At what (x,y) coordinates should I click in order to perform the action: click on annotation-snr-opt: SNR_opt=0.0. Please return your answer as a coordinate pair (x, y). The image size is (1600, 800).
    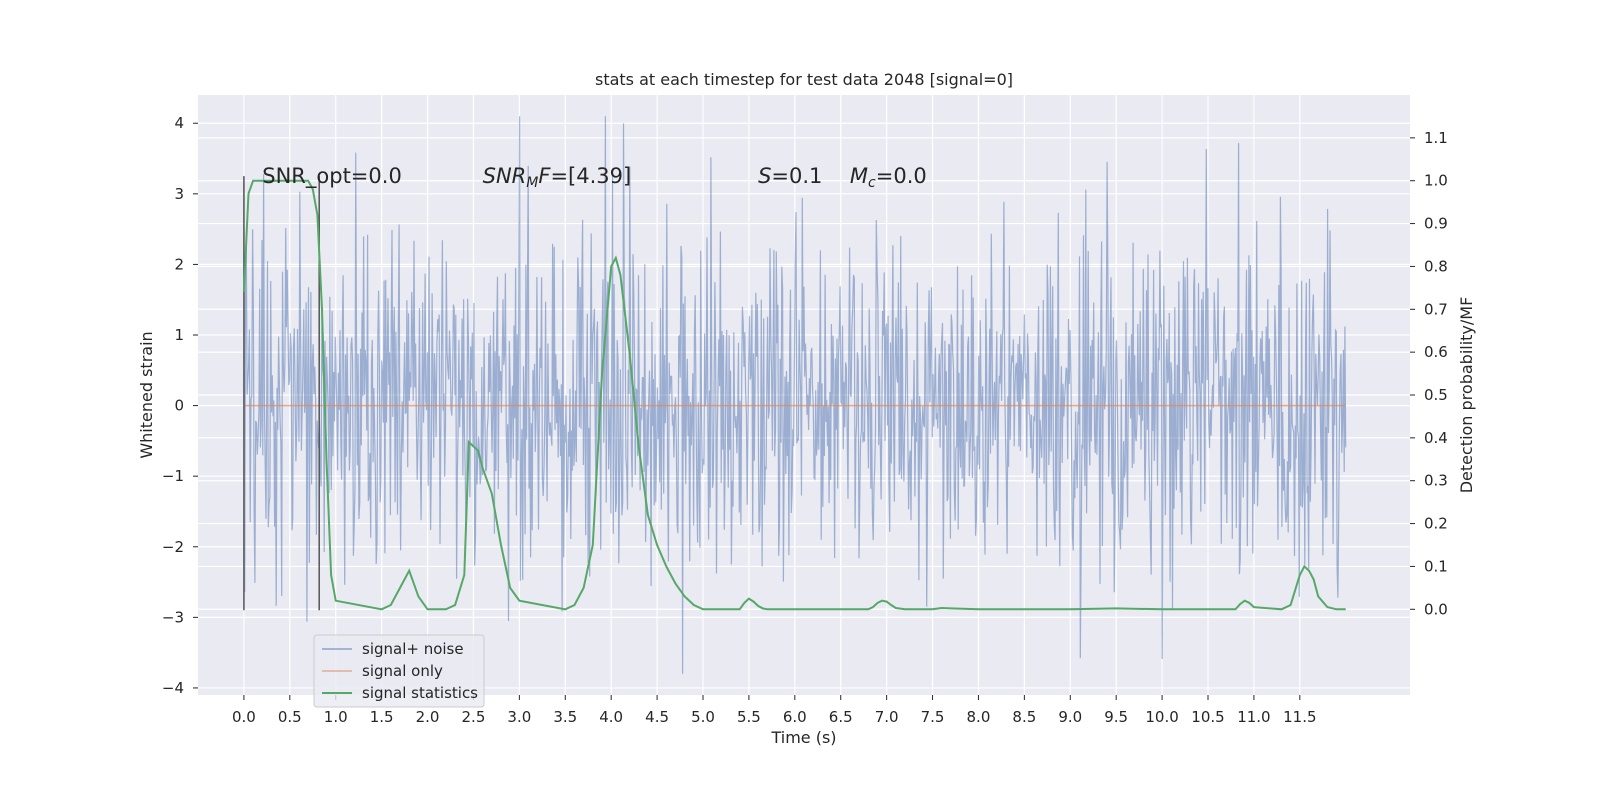
    Looking at the image, I should click on (332, 176).